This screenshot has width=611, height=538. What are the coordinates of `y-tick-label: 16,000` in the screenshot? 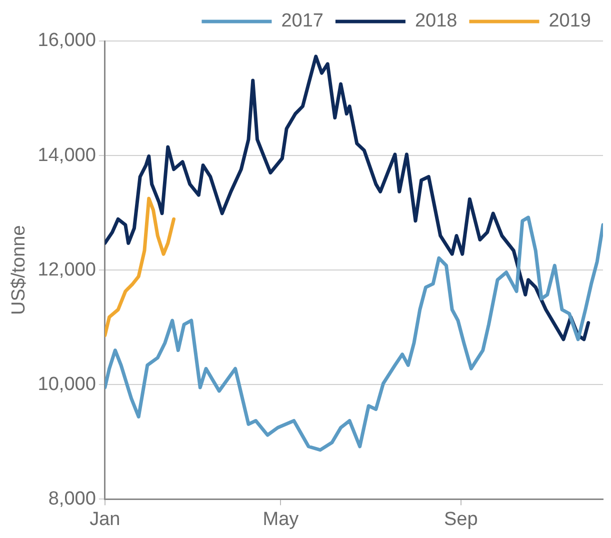 It's located at (67, 41).